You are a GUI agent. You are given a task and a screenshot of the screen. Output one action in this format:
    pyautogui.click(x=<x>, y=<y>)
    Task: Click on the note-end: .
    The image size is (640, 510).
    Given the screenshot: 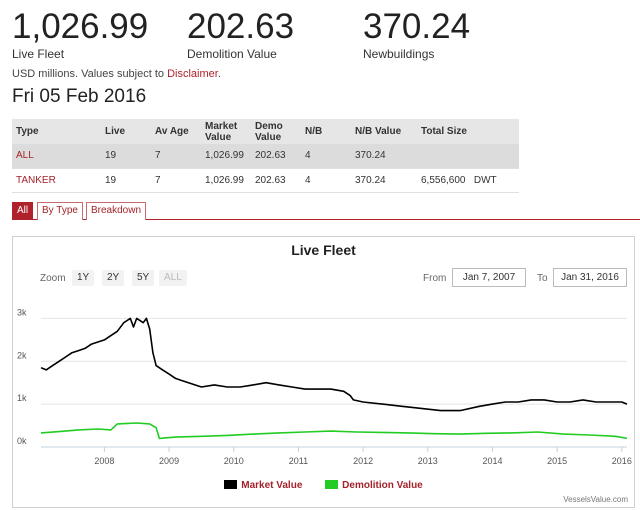 What is the action you would take?
    pyautogui.click(x=219, y=74)
    